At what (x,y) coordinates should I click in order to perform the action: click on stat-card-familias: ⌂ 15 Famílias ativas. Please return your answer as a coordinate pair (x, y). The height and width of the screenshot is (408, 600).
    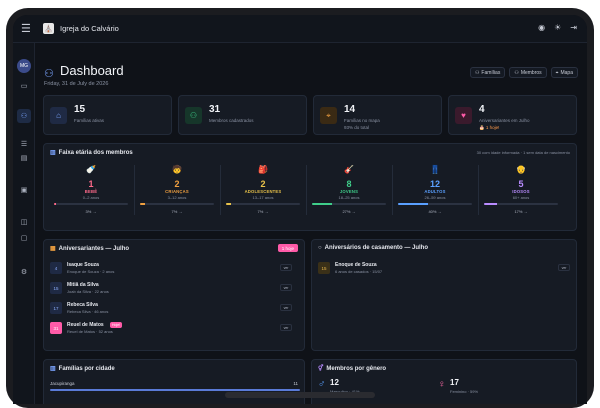
    Looking at the image, I should click on (107, 115).